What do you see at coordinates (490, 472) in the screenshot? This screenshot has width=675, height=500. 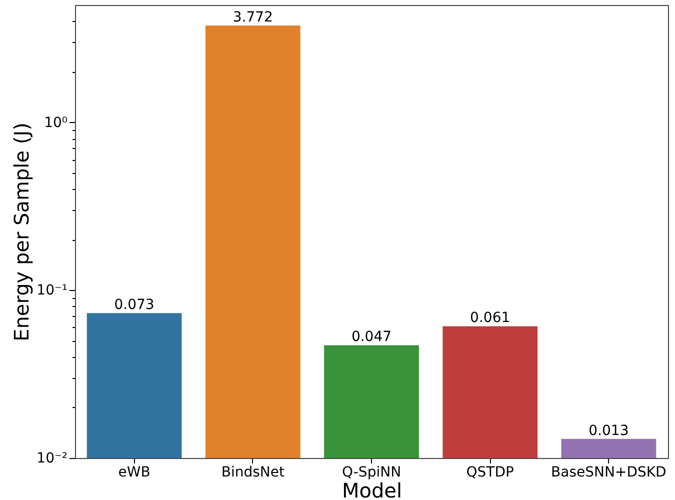 I see `x-tick-label: QSTDP` at bounding box center [490, 472].